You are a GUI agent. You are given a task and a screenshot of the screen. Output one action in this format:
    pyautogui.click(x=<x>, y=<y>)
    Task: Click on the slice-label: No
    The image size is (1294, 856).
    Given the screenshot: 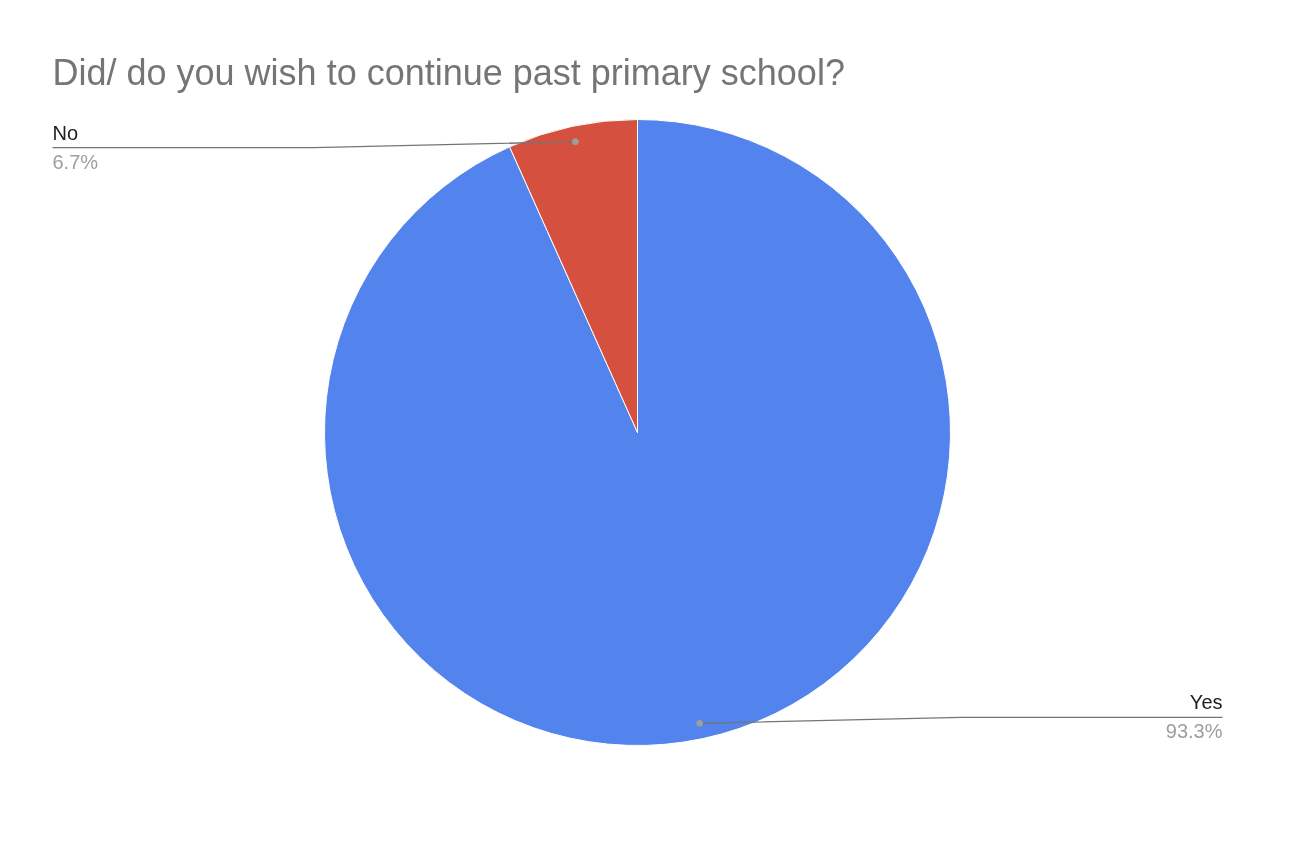 What is the action you would take?
    pyautogui.click(x=65, y=132)
    